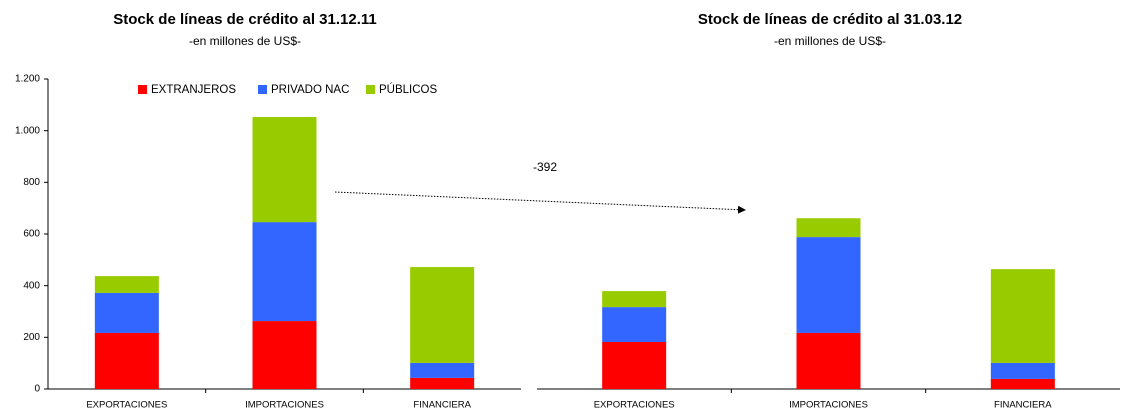  What do you see at coordinates (31, 182) in the screenshot?
I see `y-tick-label: 800` at bounding box center [31, 182].